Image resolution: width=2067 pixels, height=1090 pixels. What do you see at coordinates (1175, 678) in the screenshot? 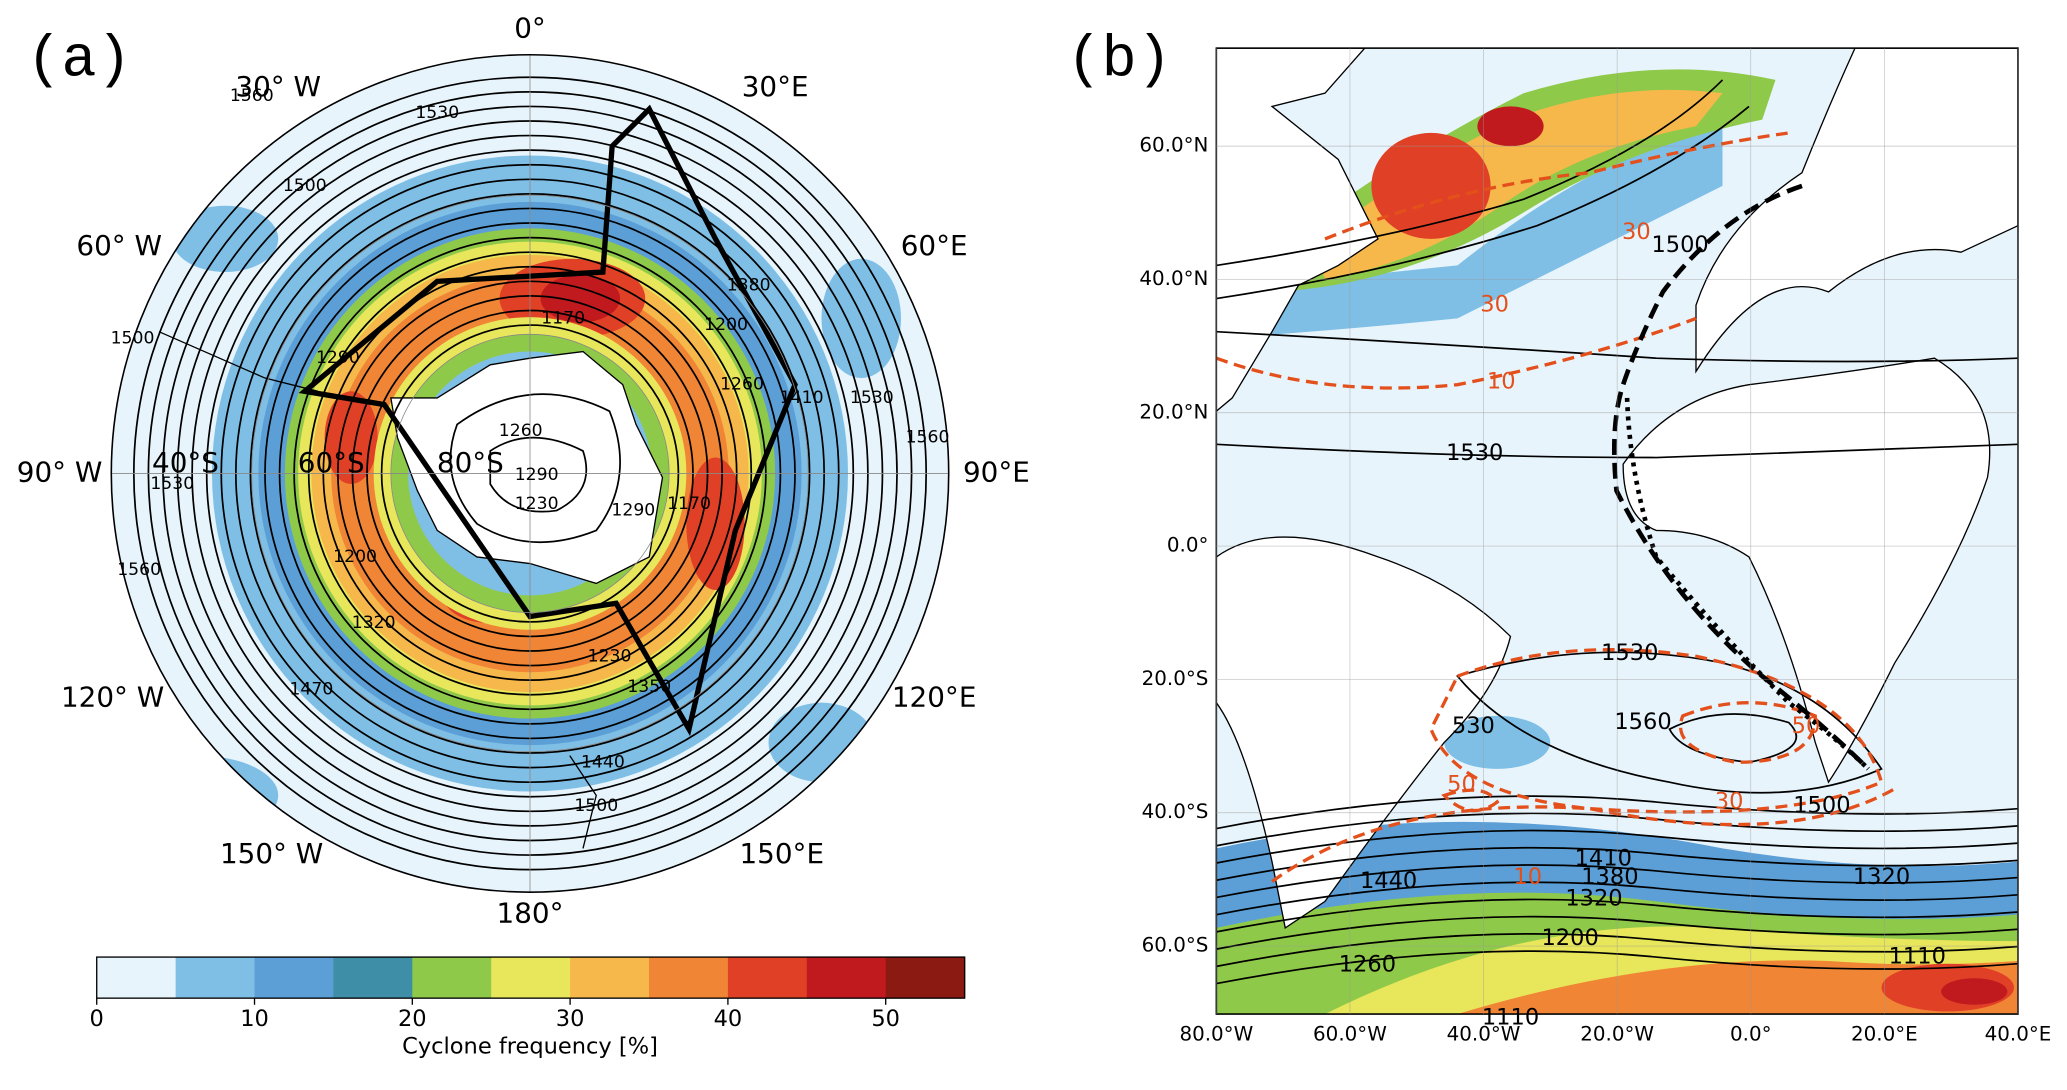
I see `y-tick-label: 20.0°S` at bounding box center [1175, 678].